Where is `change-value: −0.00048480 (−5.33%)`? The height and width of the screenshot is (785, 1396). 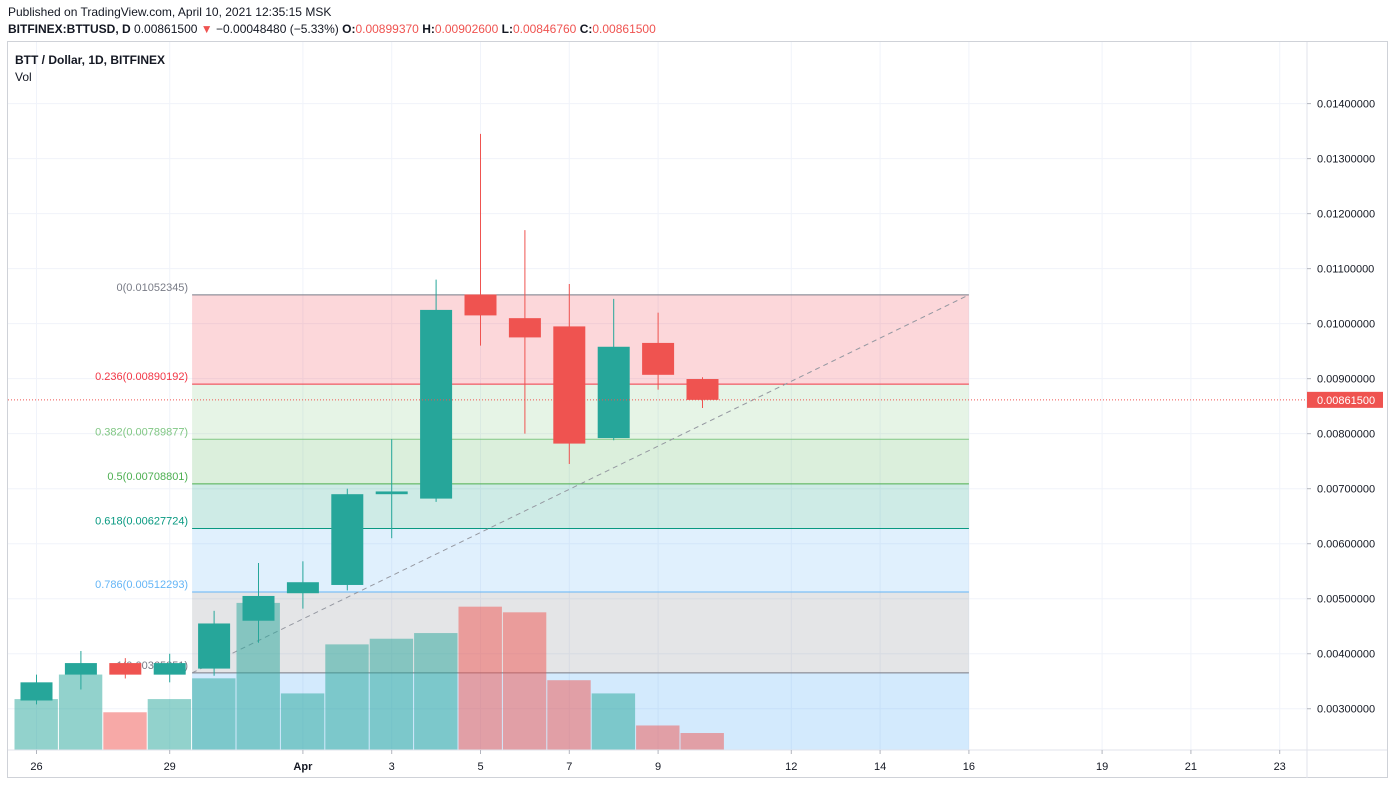 change-value: −0.00048480 (−5.33%) is located at coordinates (277, 29).